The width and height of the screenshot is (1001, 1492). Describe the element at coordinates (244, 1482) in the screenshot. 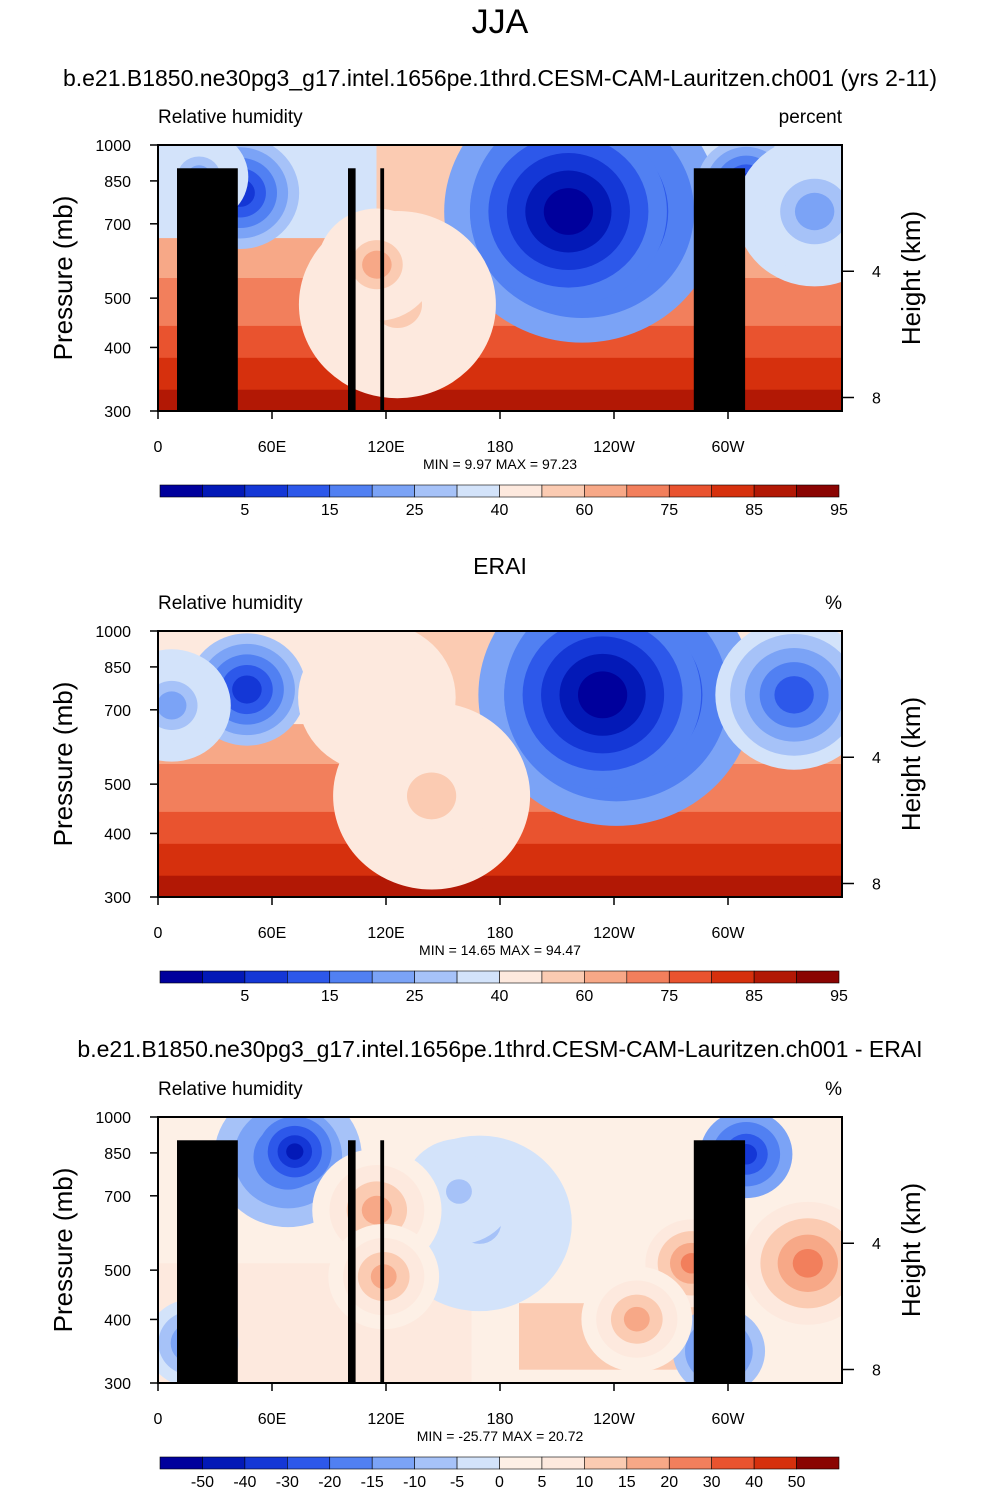

I see `colorbar-label: -40` at that location.